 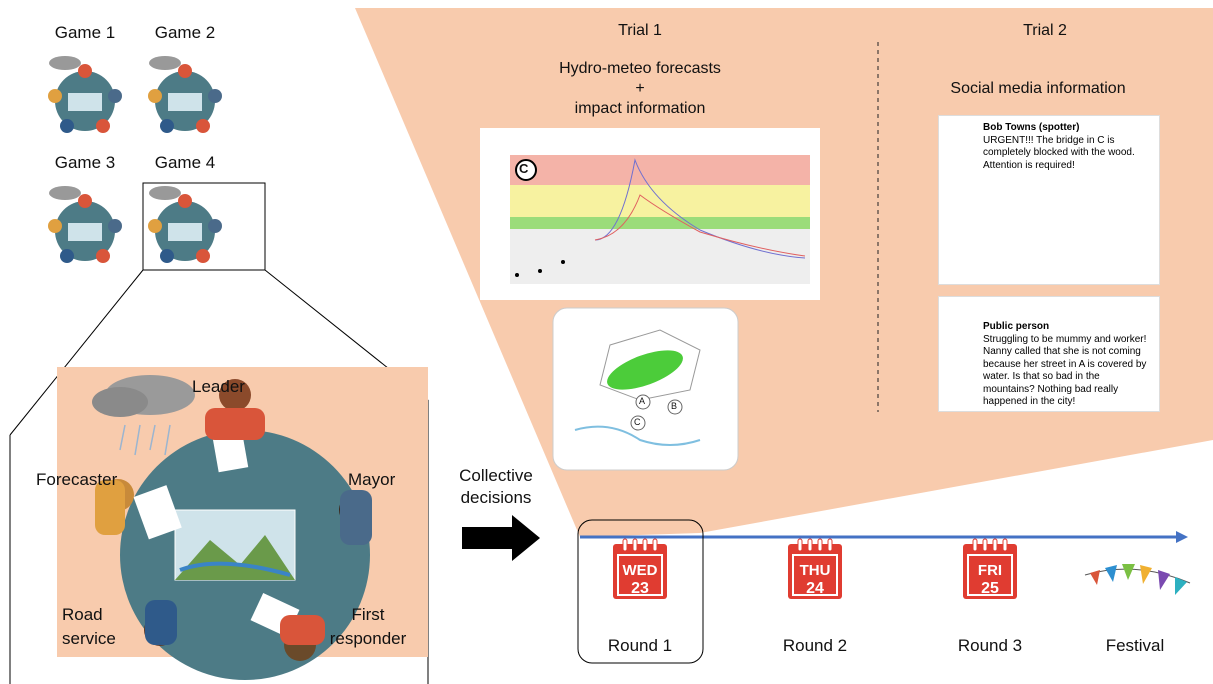 What do you see at coordinates (368, 626) in the screenshot?
I see `role: First responder` at bounding box center [368, 626].